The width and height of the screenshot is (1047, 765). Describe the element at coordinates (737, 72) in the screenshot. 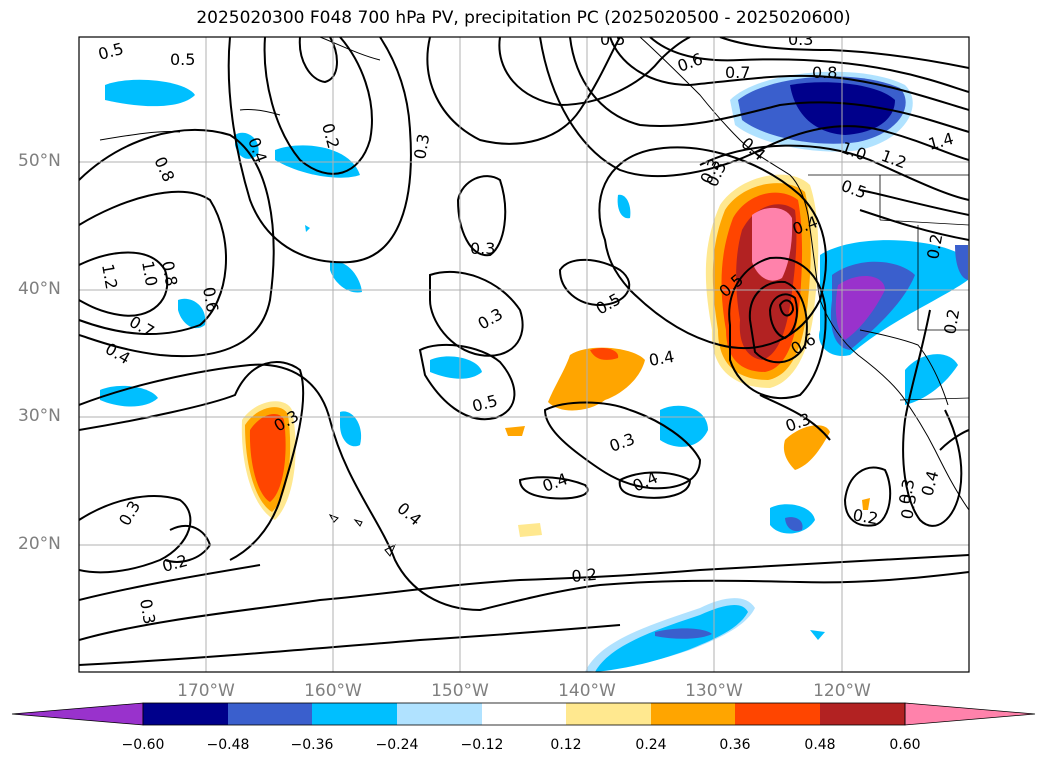

I see `contour-label: 0.7` at that location.